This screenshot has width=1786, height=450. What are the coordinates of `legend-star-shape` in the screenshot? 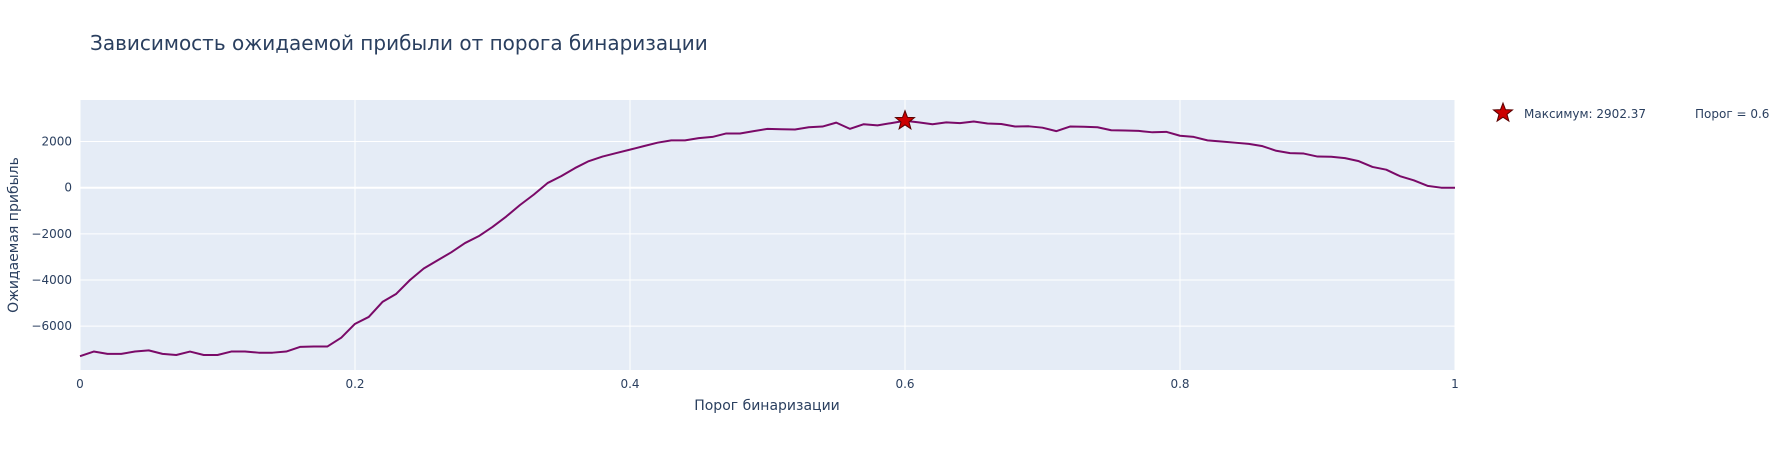 It's located at (1503, 112).